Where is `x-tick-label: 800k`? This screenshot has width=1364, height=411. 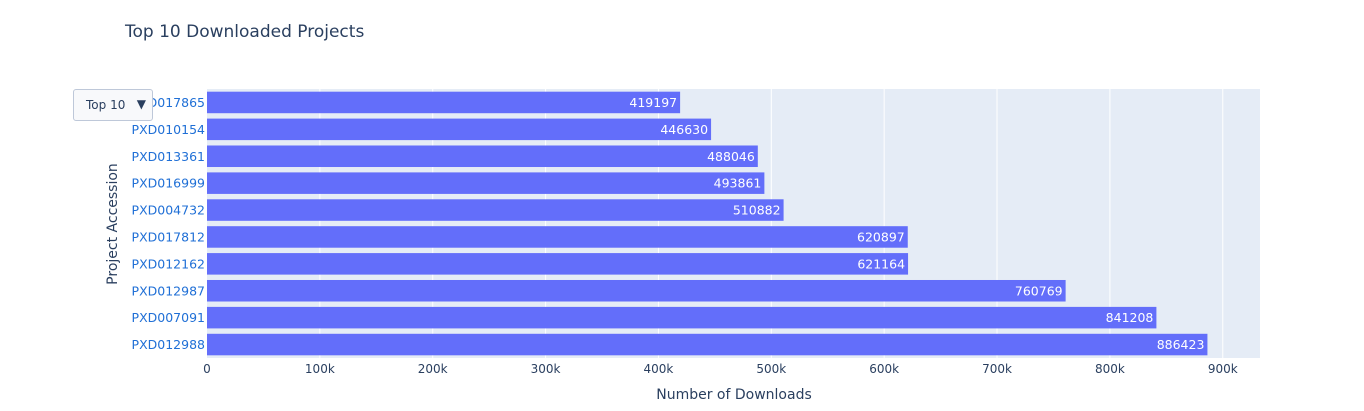
x-tick-label: 800k is located at coordinates (1110, 369).